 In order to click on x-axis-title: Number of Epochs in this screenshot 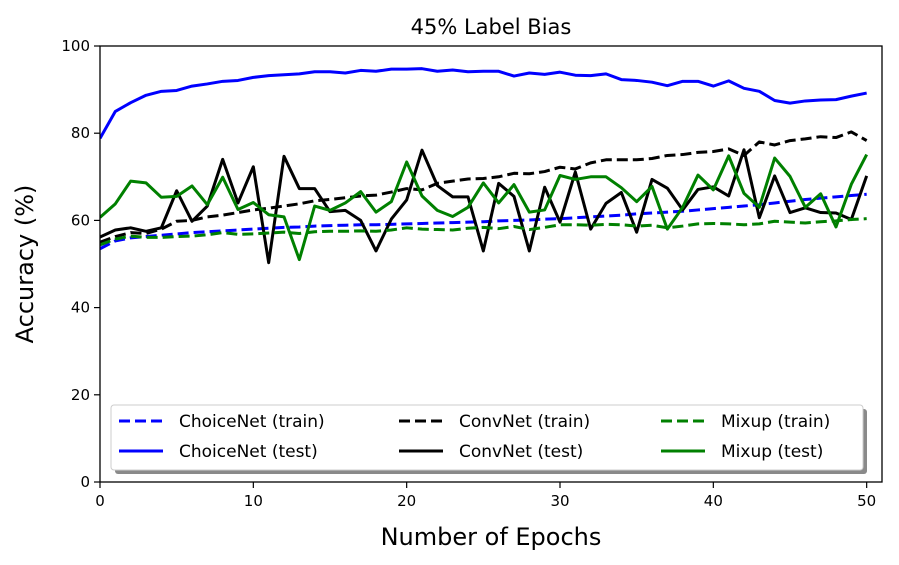, I will do `click(491, 537)`.